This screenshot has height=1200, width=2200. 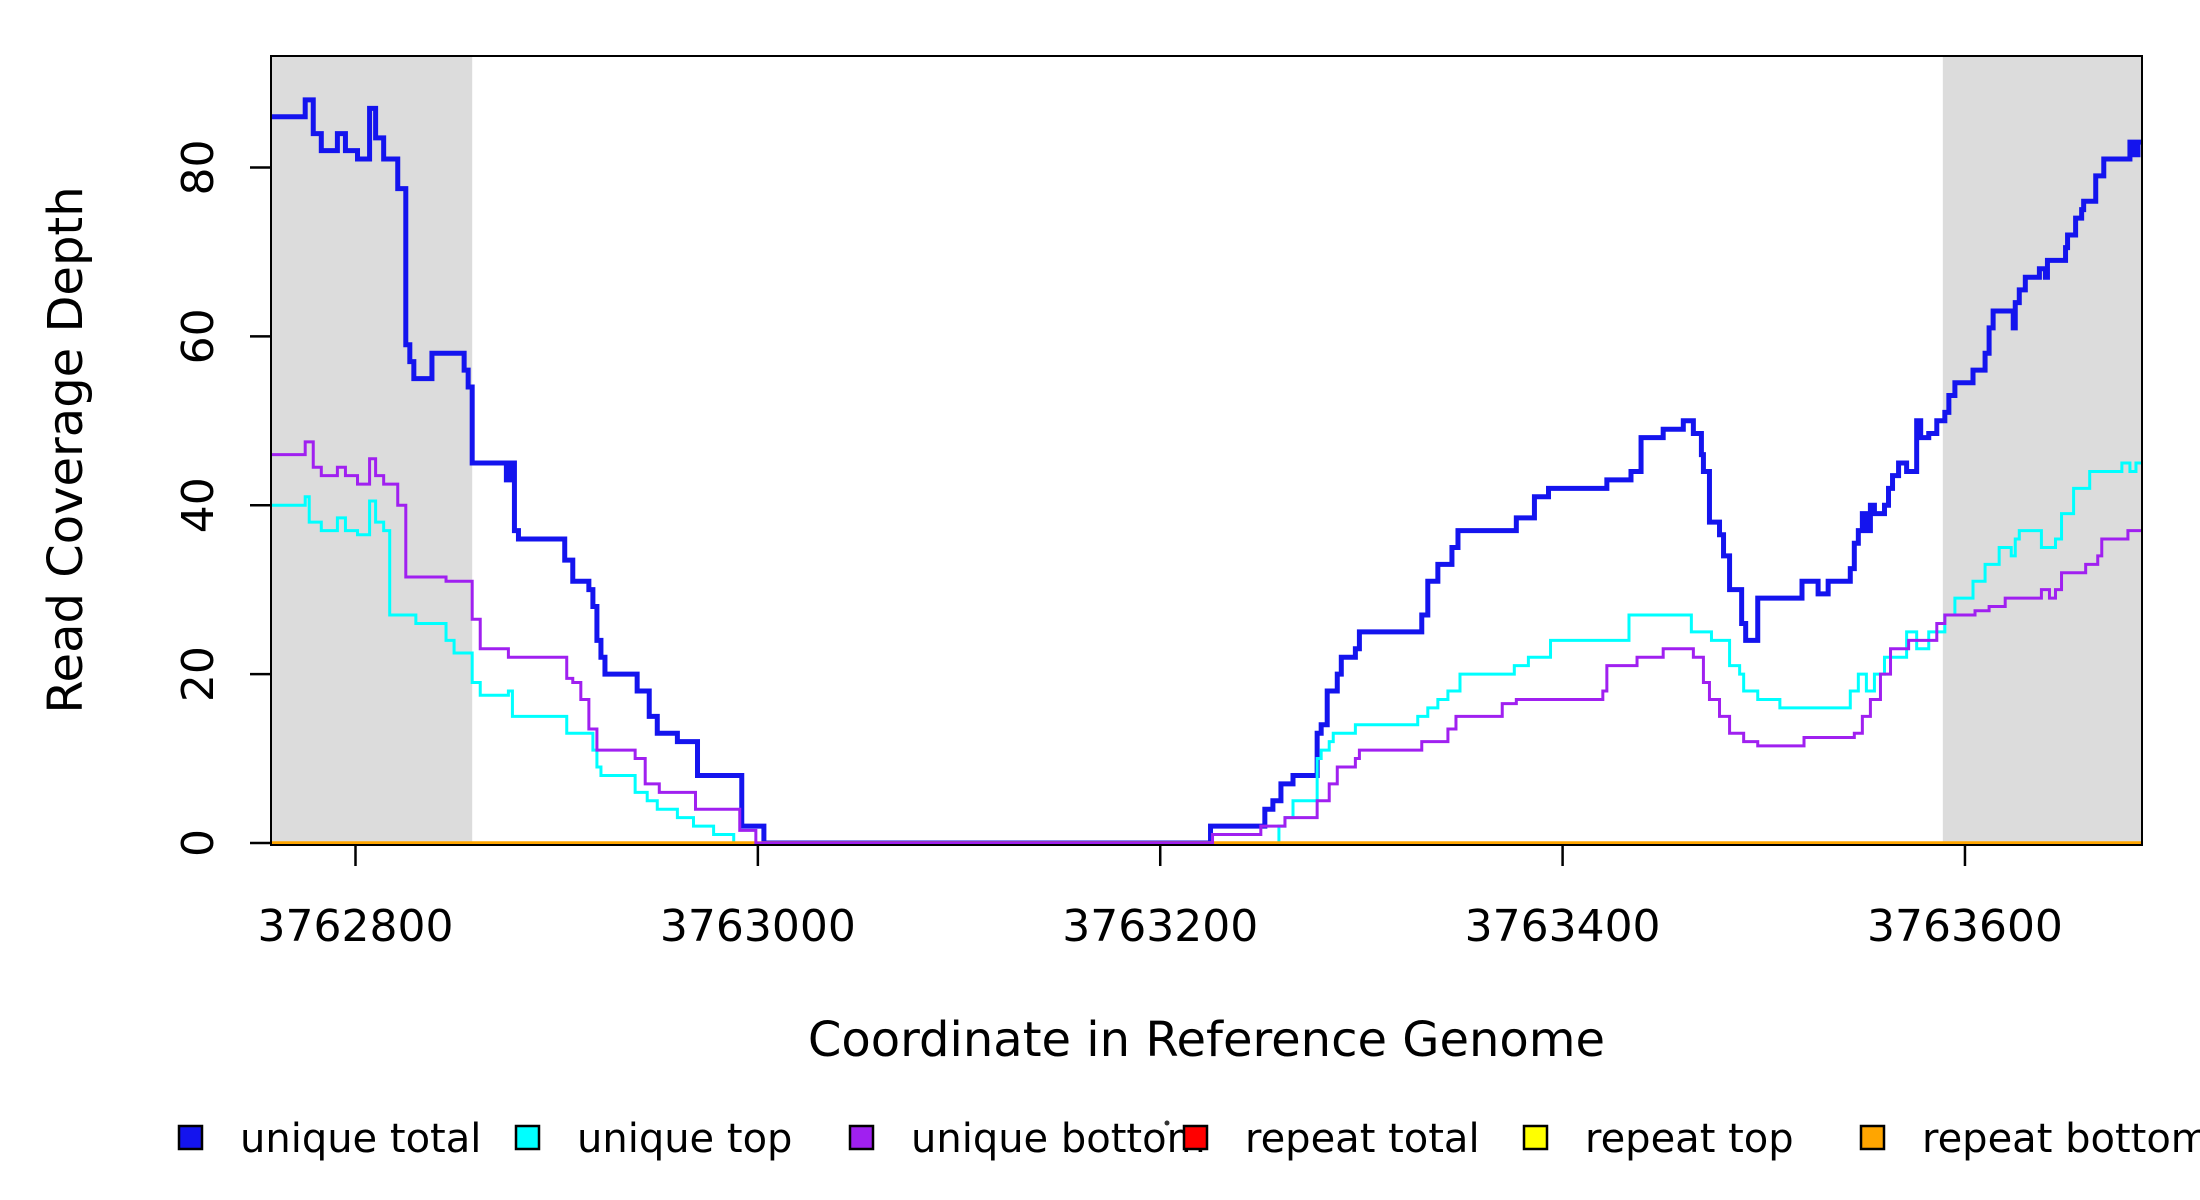 What do you see at coordinates (758, 926) in the screenshot?
I see `x-tick-label: 3763000` at bounding box center [758, 926].